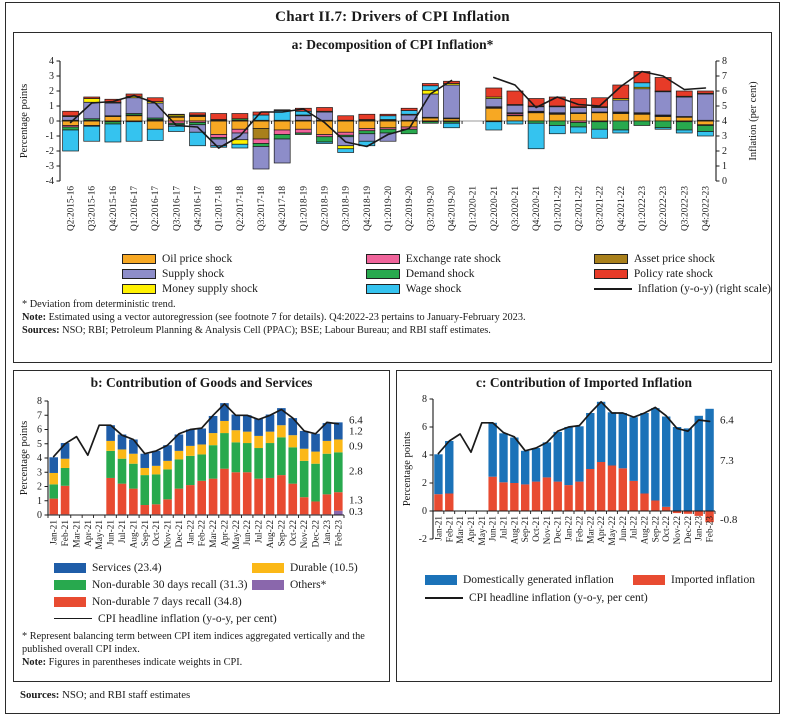 This screenshot has width=785, height=718. I want to click on svg-text: May-22, so click(237, 535).